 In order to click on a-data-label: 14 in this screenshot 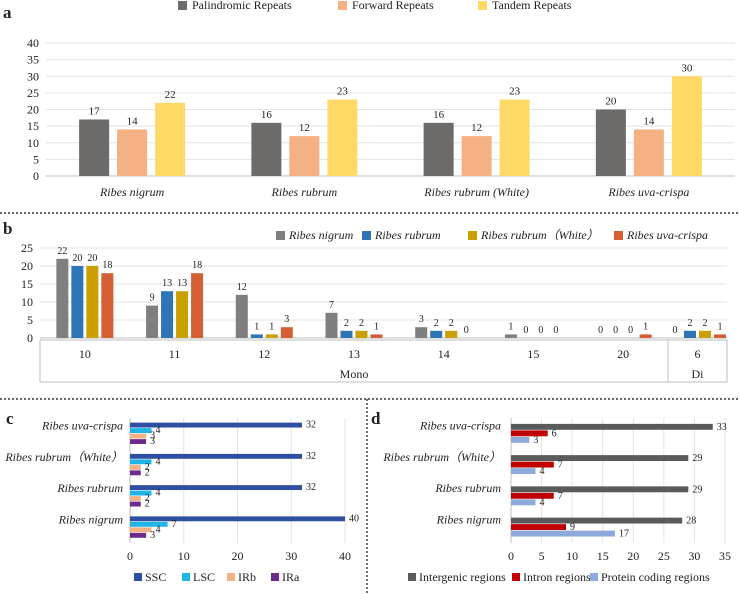, I will do `click(649, 121)`.